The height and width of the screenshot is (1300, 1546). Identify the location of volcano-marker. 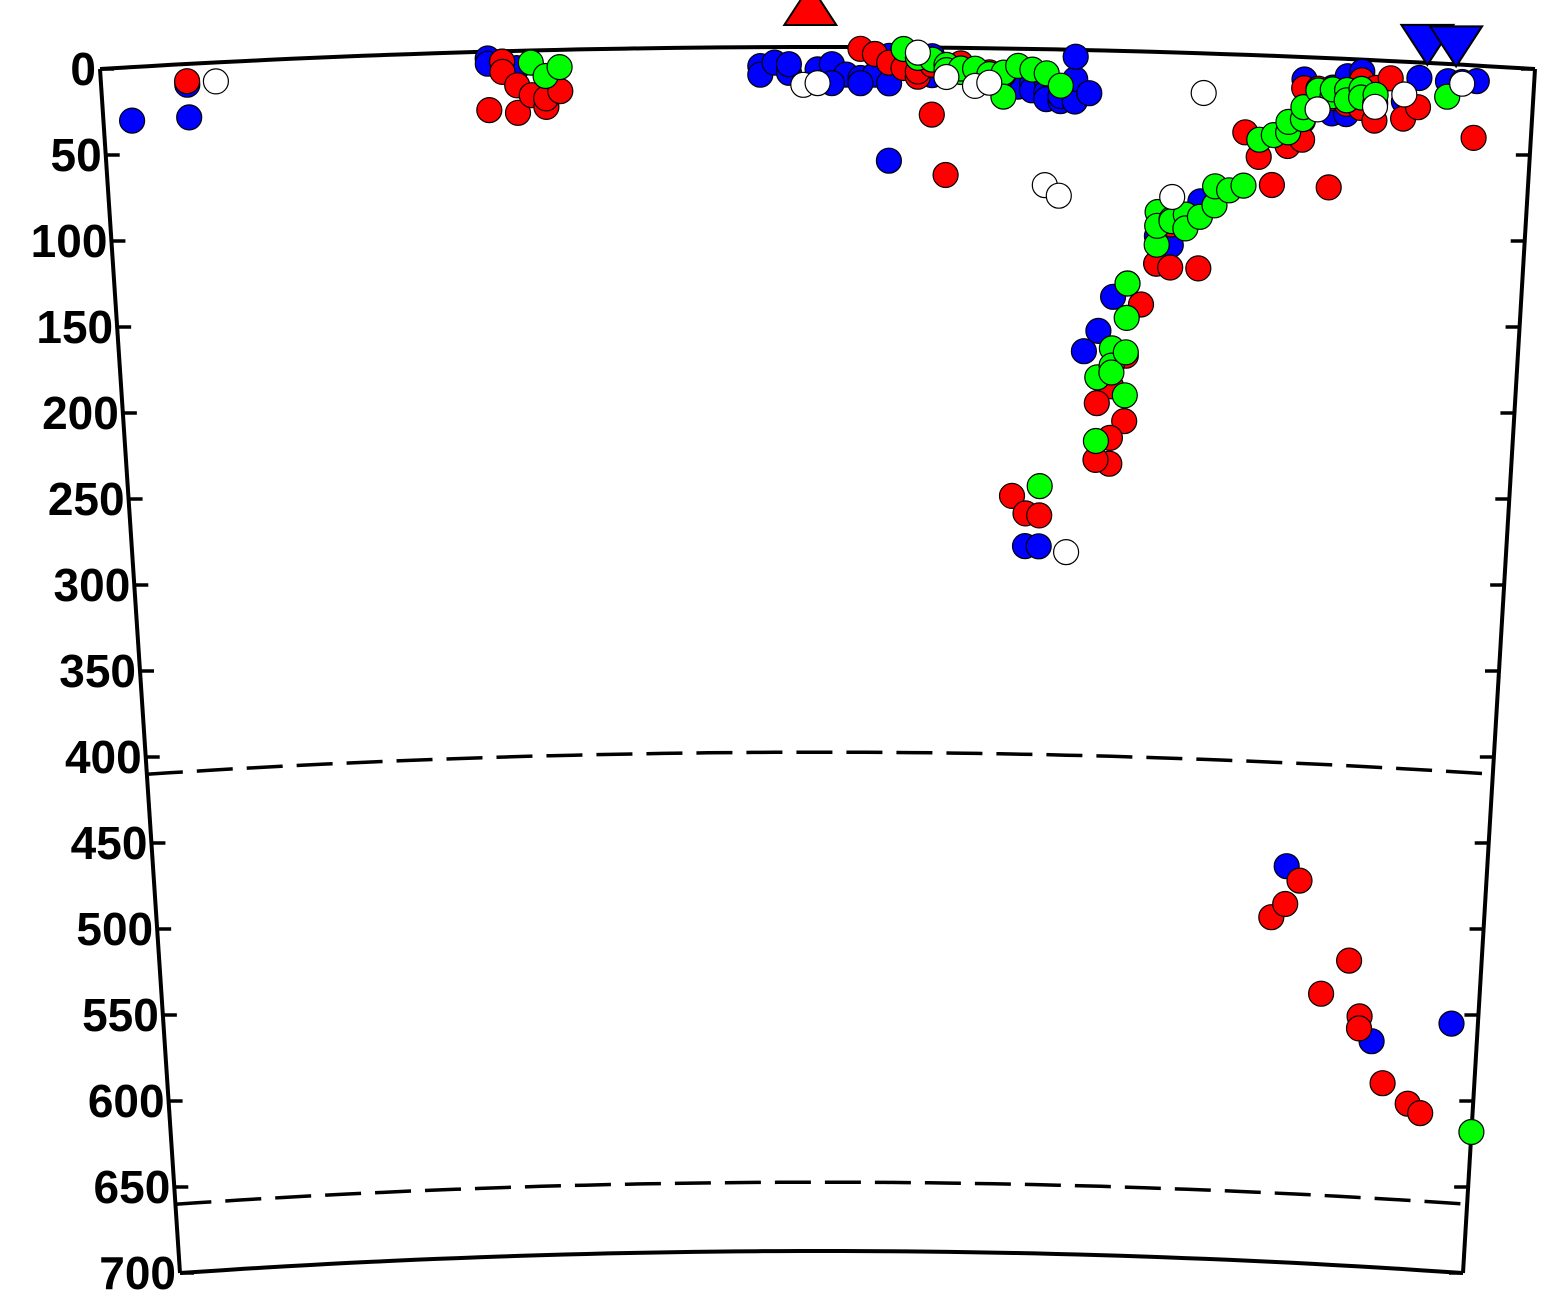
(810, 13).